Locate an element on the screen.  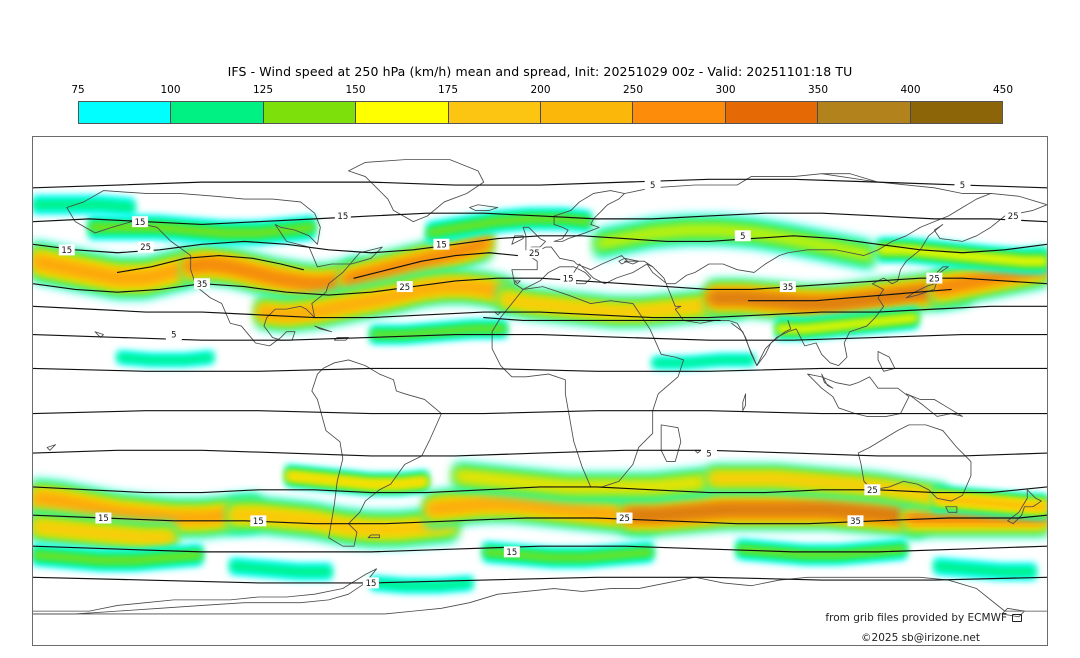
grib-credit: from grib files provided by ECMWF is located at coordinates (923, 618).